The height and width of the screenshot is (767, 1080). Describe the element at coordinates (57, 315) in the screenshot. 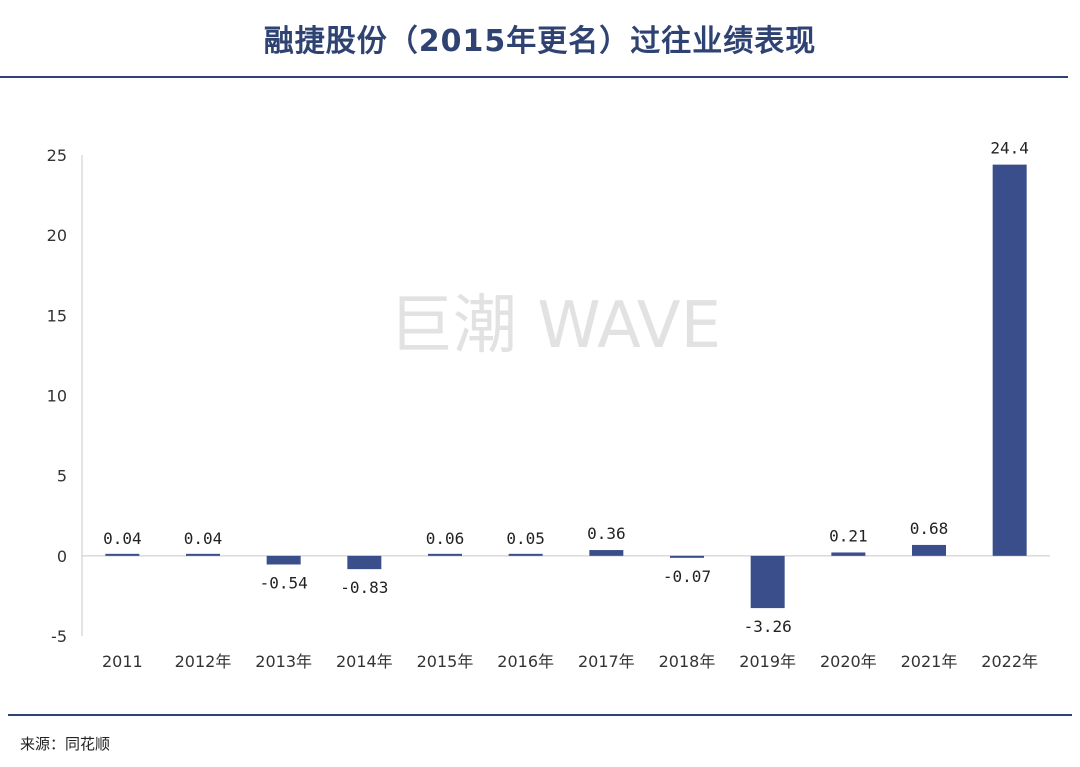

I see `y-tick-label: 15` at that location.